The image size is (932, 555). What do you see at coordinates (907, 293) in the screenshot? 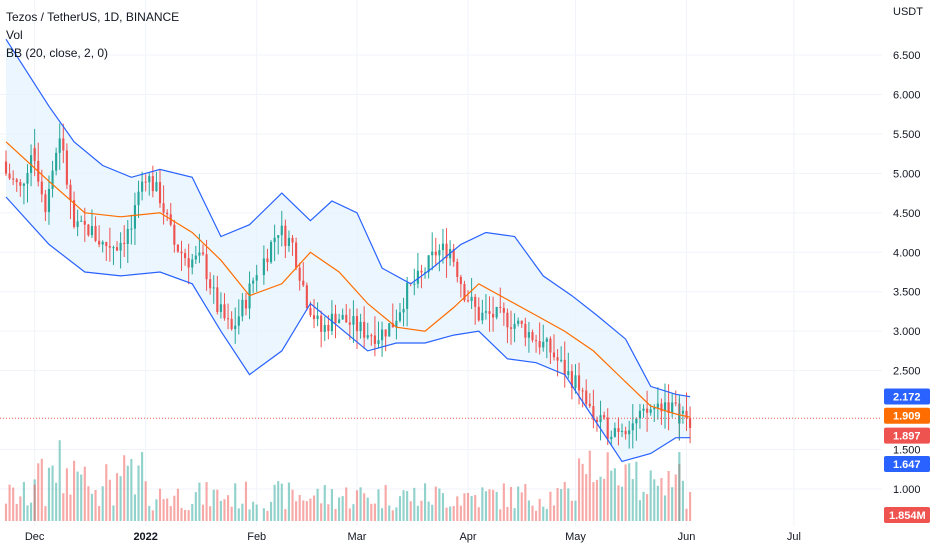
I see `y-tick-label: 3.500` at bounding box center [907, 293].